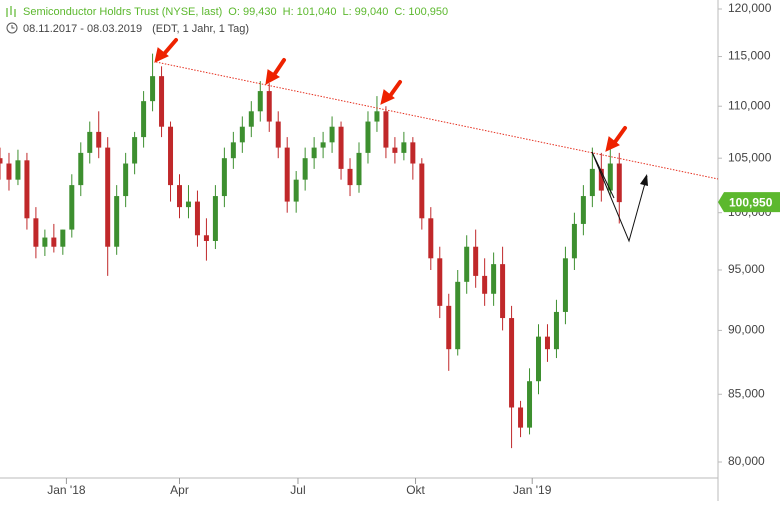 The height and width of the screenshot is (506, 780). I want to click on last-price-tag, so click(749, 202).